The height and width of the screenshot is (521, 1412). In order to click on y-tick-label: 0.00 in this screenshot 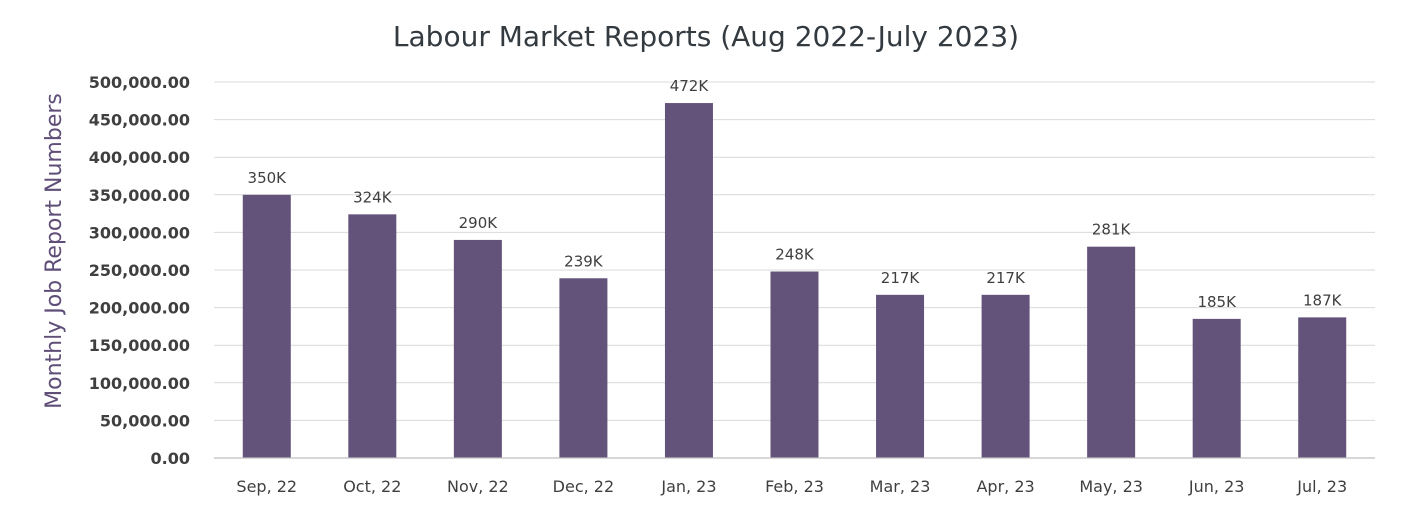, I will do `click(170, 458)`.